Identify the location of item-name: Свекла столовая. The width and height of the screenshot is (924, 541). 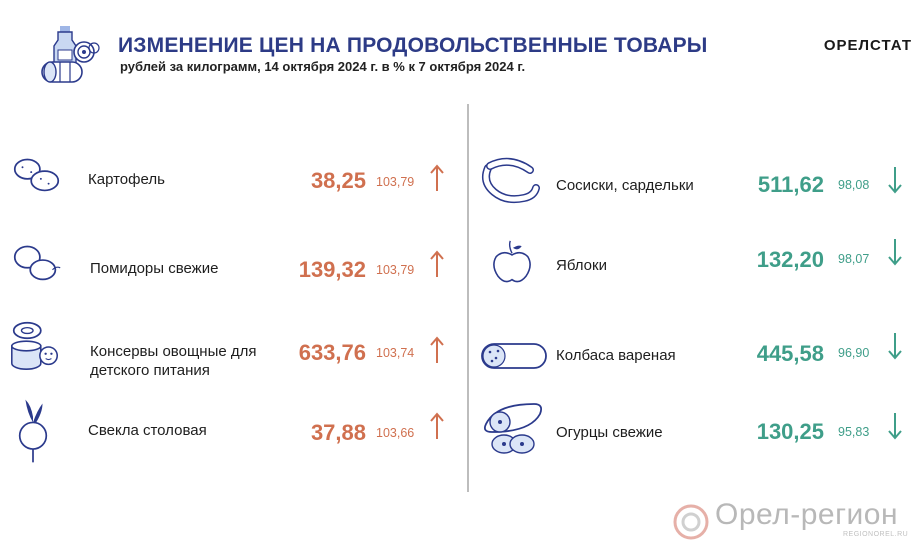
(147, 430).